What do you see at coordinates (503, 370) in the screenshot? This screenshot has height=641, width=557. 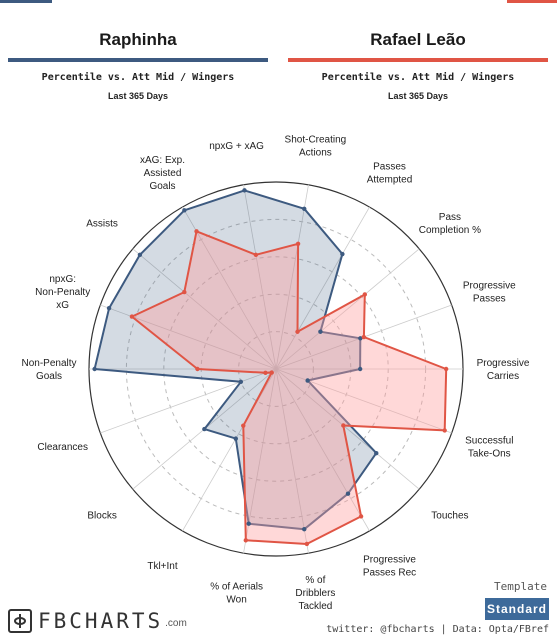 I see `axis-label-5: Progressive Carries` at bounding box center [503, 370].